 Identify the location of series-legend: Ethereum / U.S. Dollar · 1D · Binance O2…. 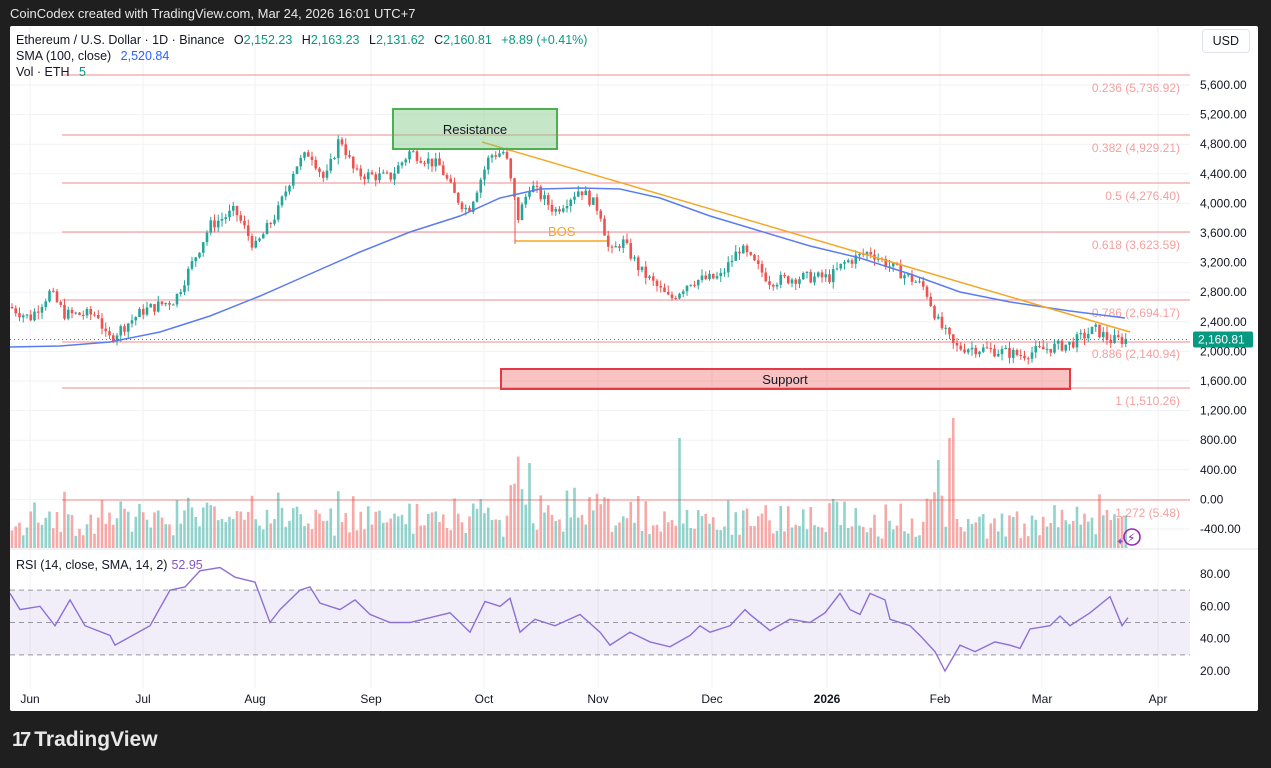
(301, 56).